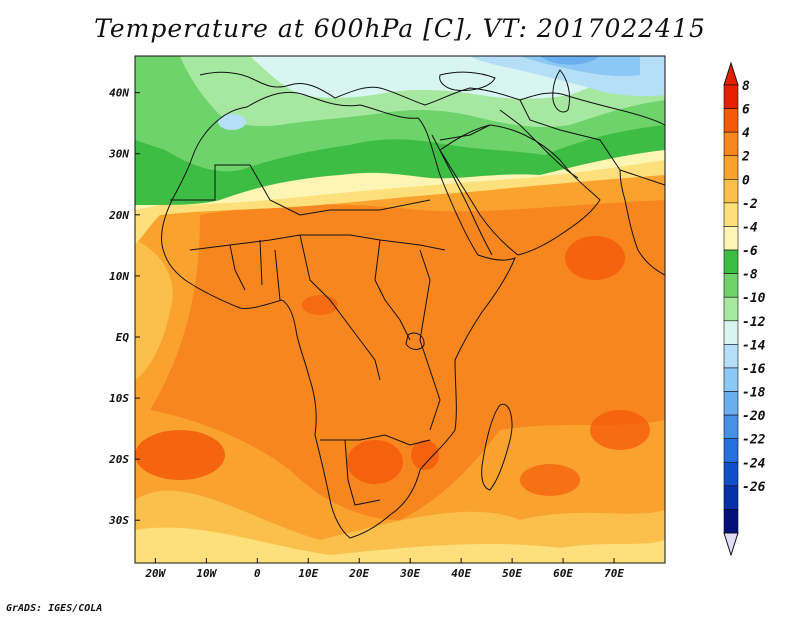 The height and width of the screenshot is (618, 800). Describe the element at coordinates (746, 180) in the screenshot. I see `colorbar-level-label: 0` at that location.